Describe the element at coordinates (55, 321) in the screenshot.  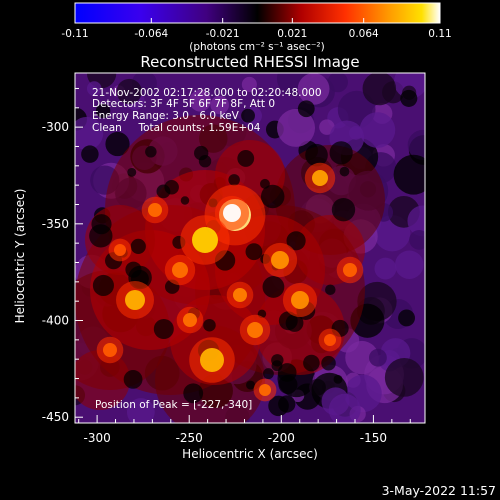
I see `y-tick-label: -400` at that location.